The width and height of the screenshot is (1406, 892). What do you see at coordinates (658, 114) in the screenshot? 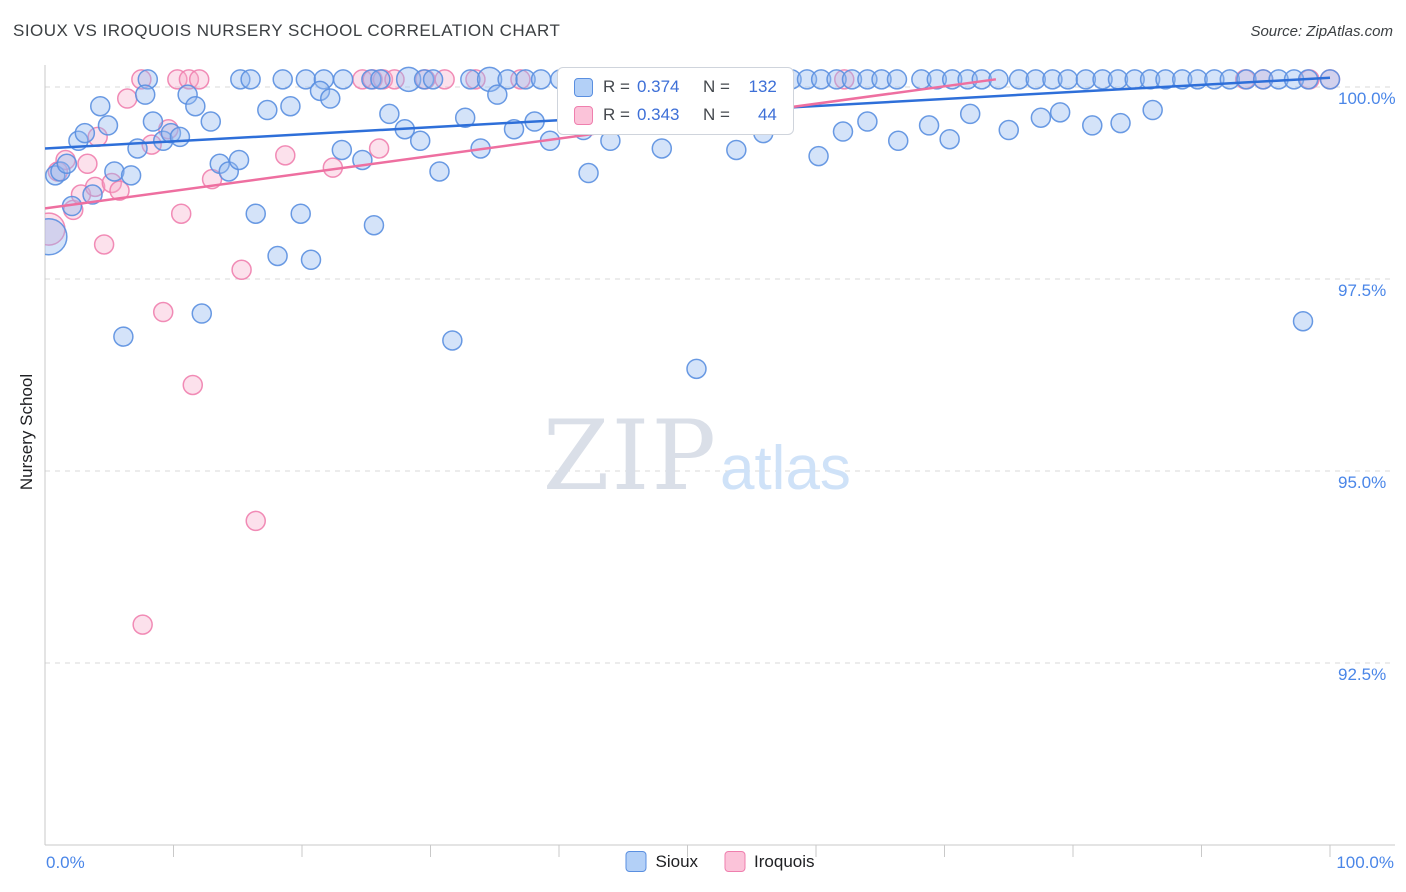
I see `r-value-iroquois: 0.343` at bounding box center [658, 114].